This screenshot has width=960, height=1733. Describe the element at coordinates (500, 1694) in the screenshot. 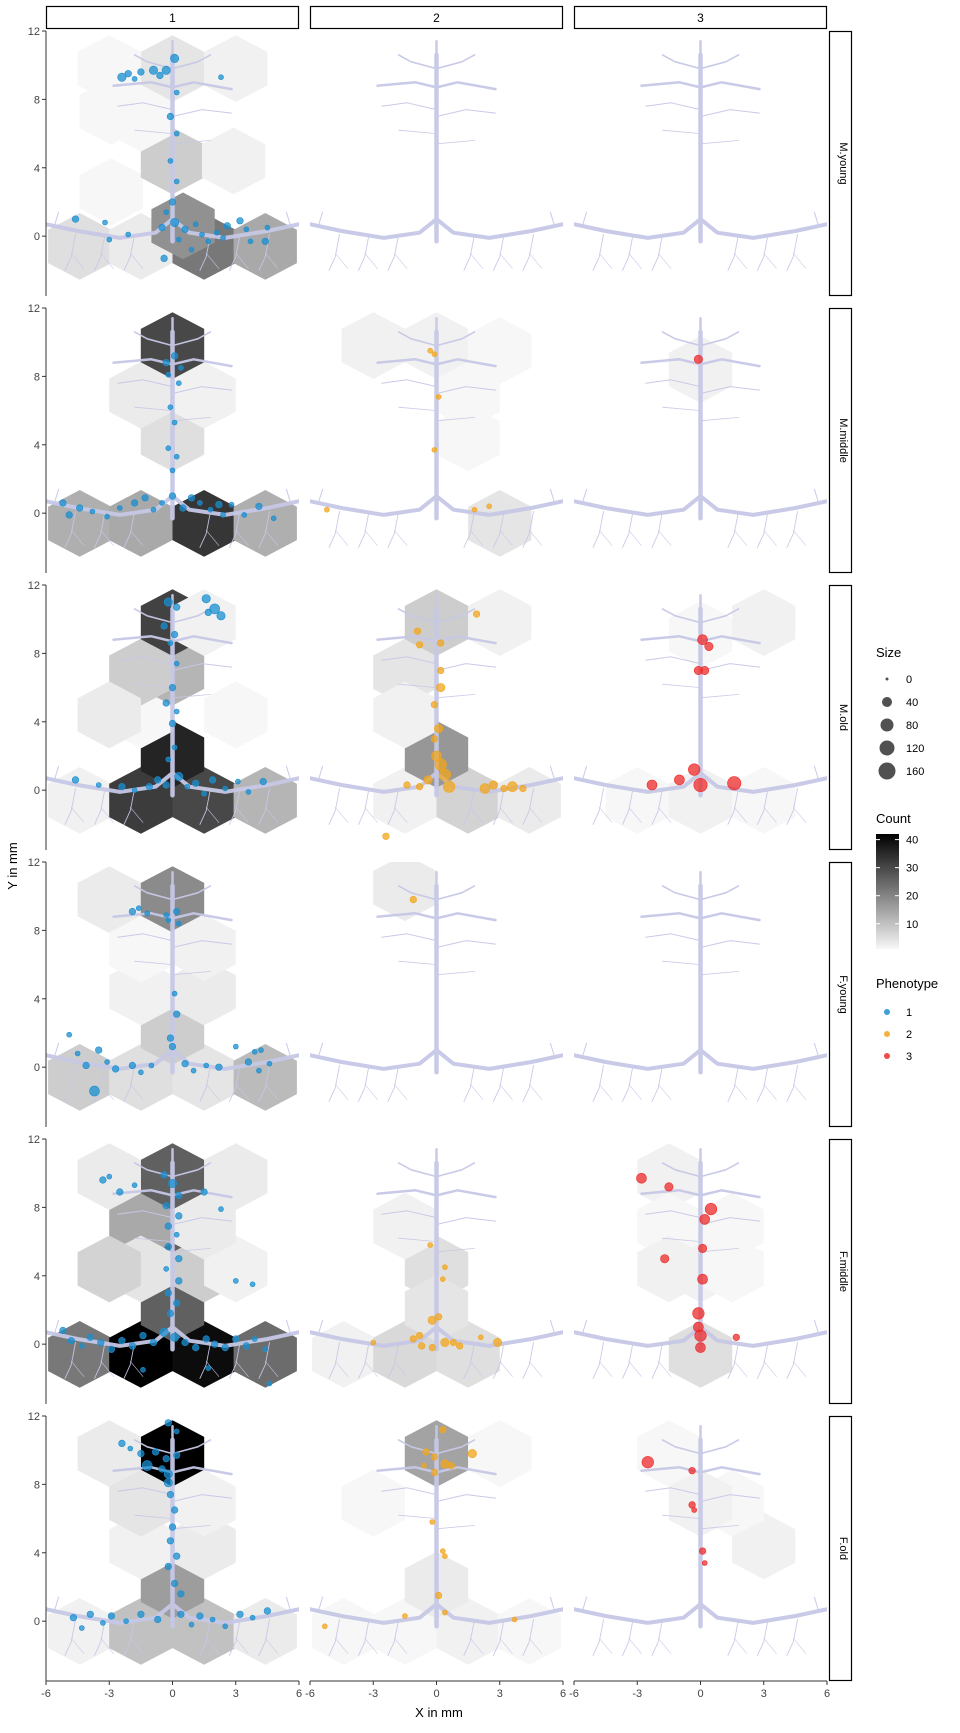

I see `x-tick-label: 3` at that location.